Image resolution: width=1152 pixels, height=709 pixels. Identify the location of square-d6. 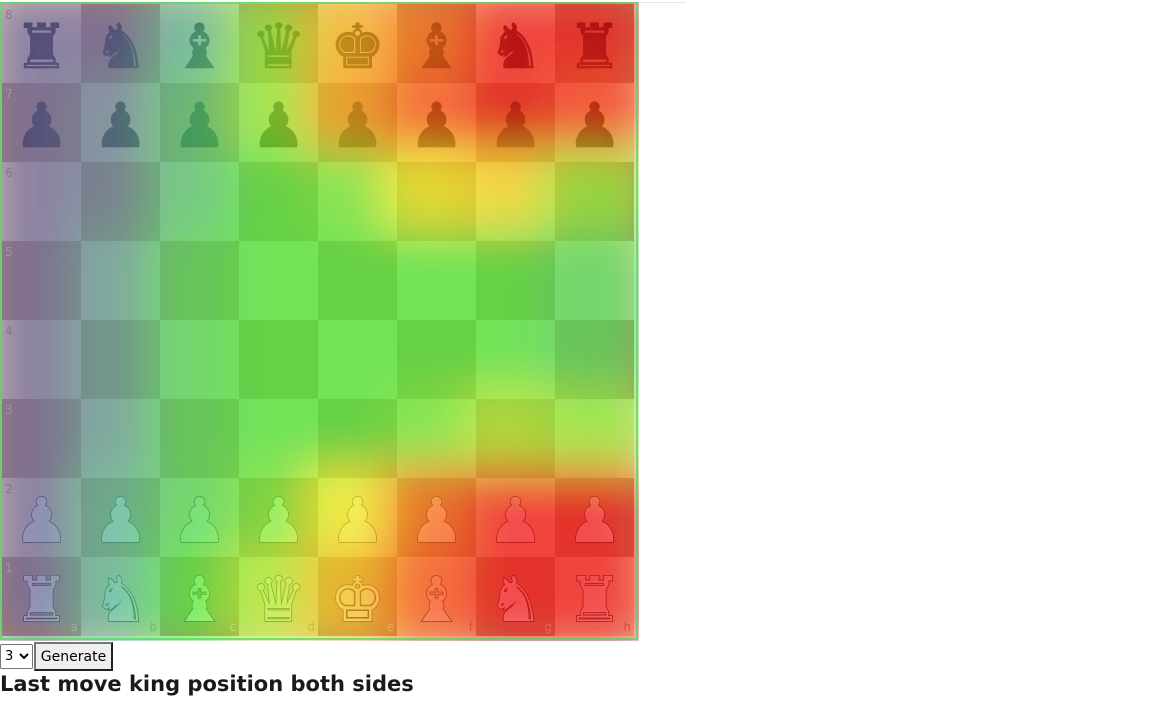
(278, 201).